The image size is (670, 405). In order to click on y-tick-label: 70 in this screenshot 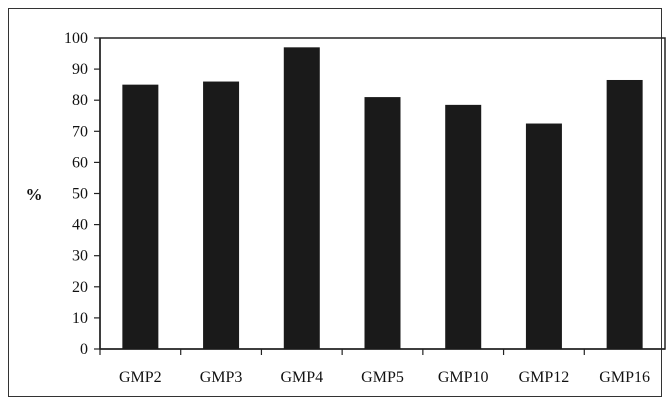, I will do `click(80, 131)`.